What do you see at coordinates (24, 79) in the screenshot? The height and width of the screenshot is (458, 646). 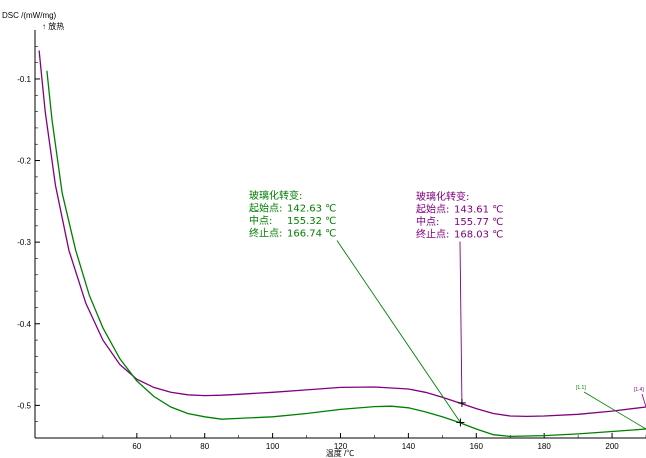 I see `y-tick-label: -0.1` at bounding box center [24, 79].